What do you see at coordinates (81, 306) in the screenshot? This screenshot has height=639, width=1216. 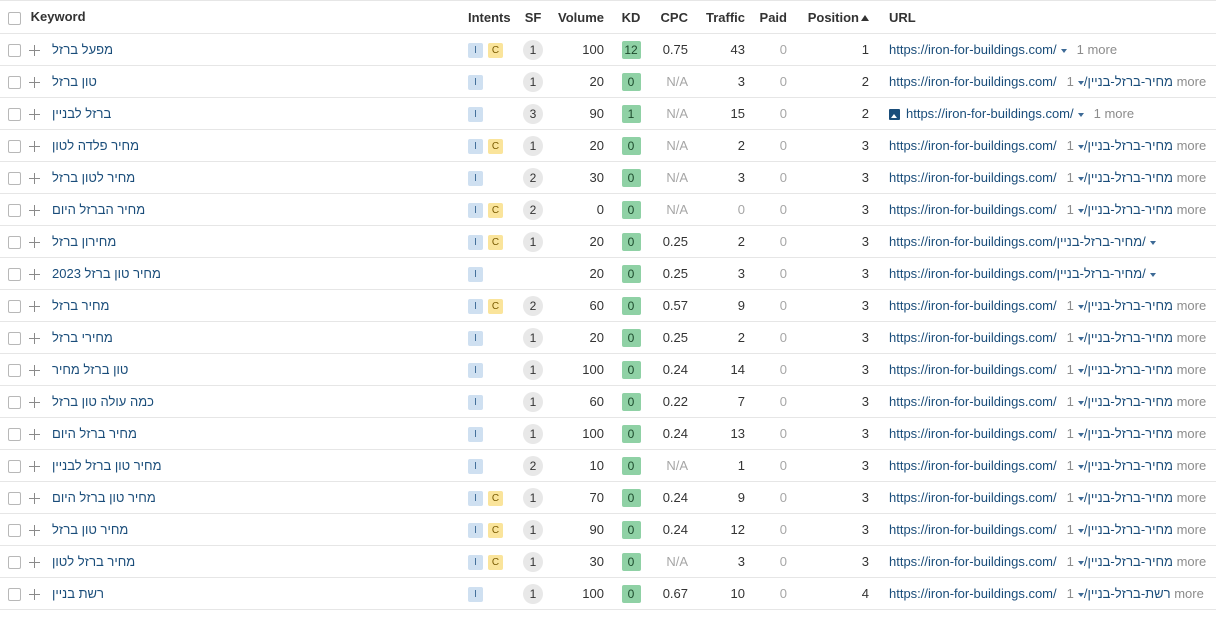 I see `keyword-link: מחיר ברזל` at bounding box center [81, 306].